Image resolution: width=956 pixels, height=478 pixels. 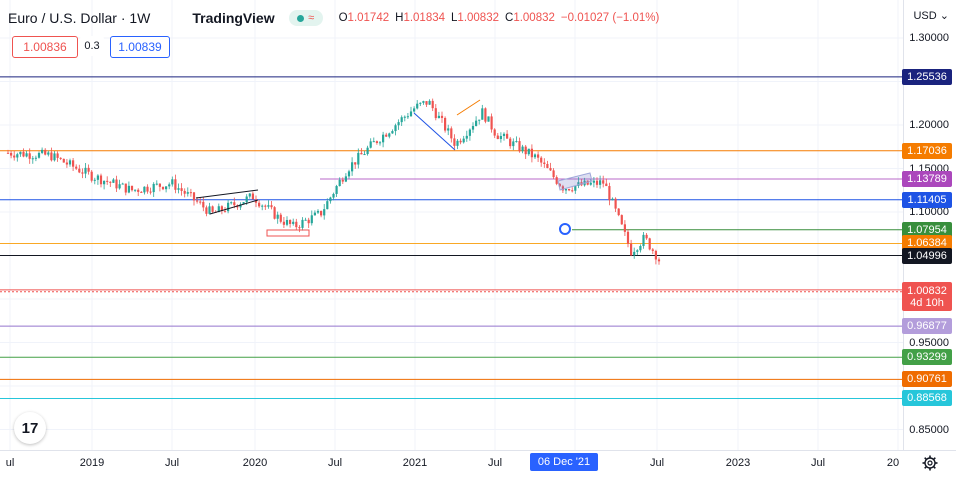 What do you see at coordinates (927, 296) in the screenshot?
I see `last-price-tag: 1.00832 4d 10h` at bounding box center [927, 296].